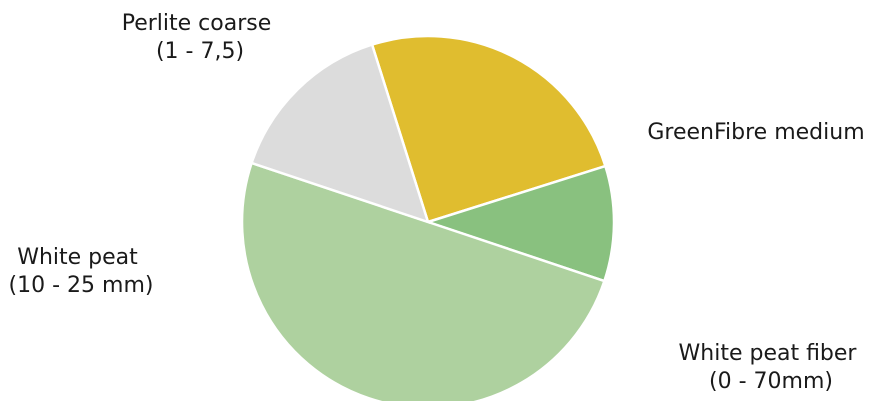  I want to click on slice-label-perlite-coarse: Perlite coarse (1 - 7,5), so click(200, 37).